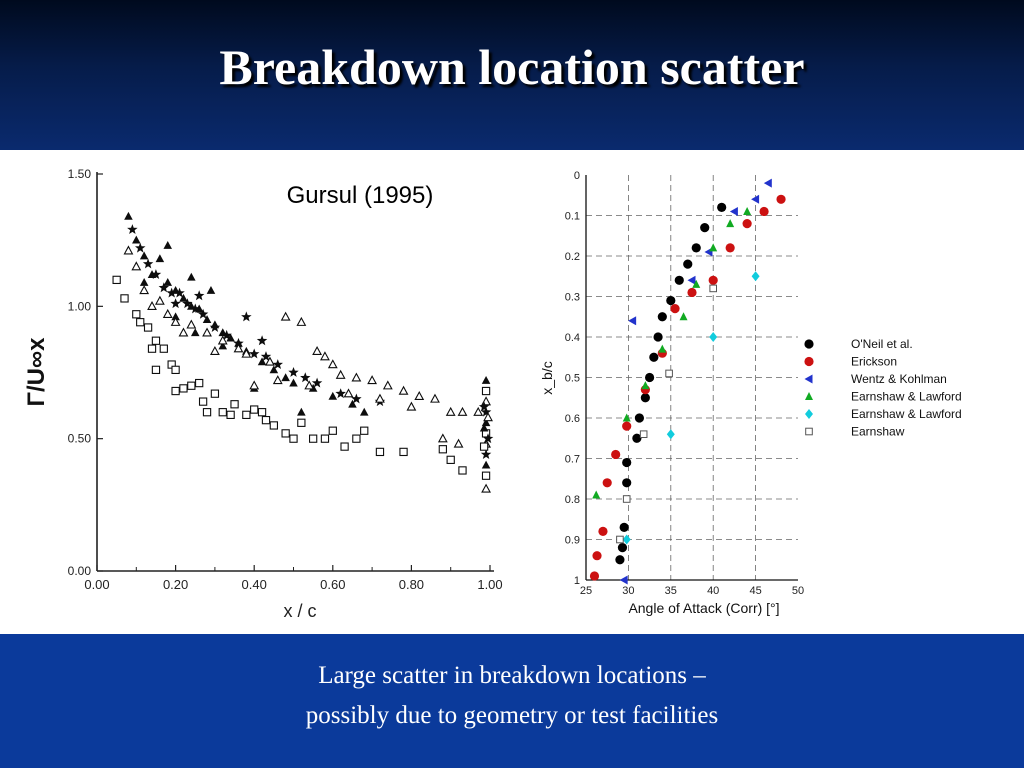  What do you see at coordinates (572, 338) in the screenshot?
I see `right-y-tick-label: 0.4` at bounding box center [572, 338].